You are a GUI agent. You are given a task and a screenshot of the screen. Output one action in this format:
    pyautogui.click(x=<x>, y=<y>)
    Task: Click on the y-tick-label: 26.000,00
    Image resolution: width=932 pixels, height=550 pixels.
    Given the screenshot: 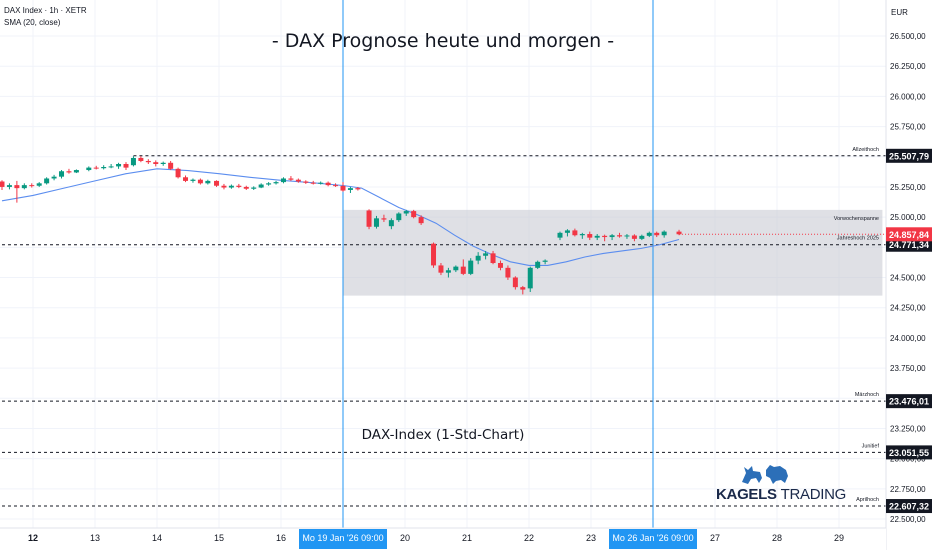 What is the action you would take?
    pyautogui.click(x=908, y=96)
    